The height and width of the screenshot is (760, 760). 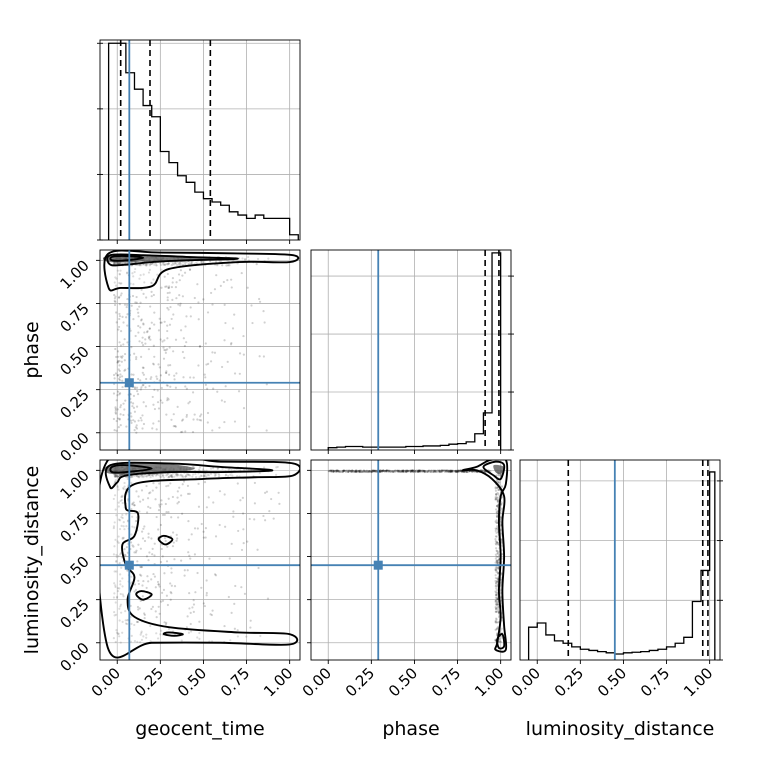 What do you see at coordinates (200, 560) in the screenshot?
I see `panel-frame` at bounding box center [200, 560].